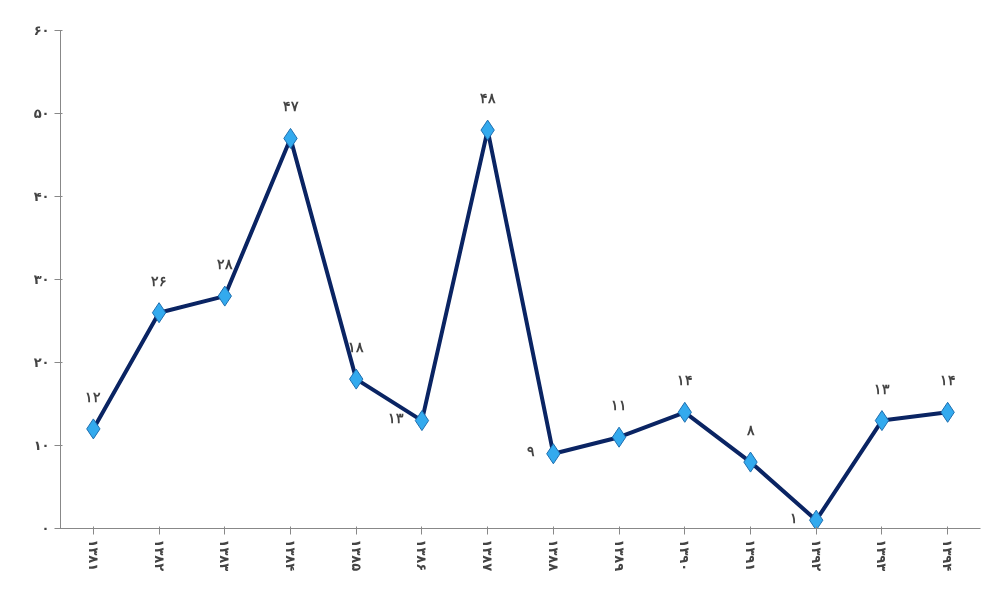  I want to click on x-tick-label: ۱۳۸۴, so click(290, 555).